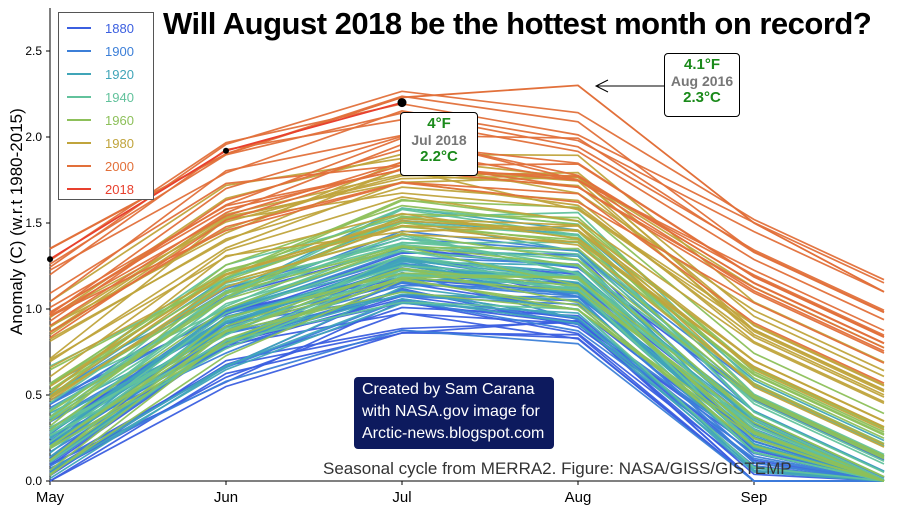 Image resolution: width=900 pixels, height=510 pixels. I want to click on data-point-2018-Jul, so click(402, 103).